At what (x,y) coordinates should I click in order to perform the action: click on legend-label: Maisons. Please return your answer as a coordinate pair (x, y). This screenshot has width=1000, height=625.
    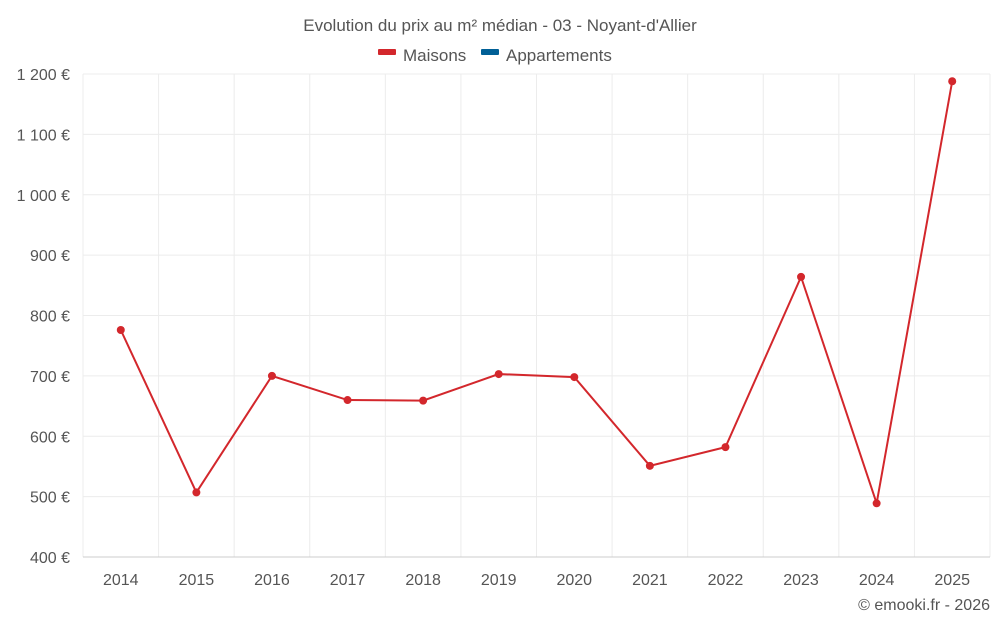
    Looking at the image, I should click on (434, 55).